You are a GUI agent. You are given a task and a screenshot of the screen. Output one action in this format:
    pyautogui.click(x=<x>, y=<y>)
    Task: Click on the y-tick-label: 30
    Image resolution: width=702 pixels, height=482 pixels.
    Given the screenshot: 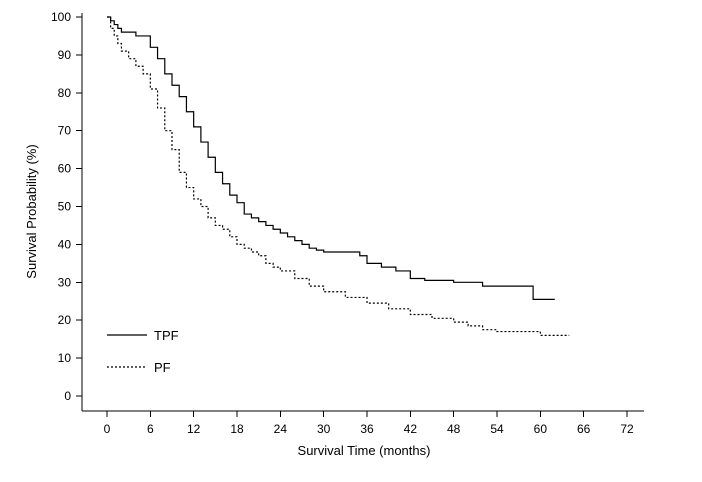 What is the action you would take?
    pyautogui.click(x=65, y=282)
    